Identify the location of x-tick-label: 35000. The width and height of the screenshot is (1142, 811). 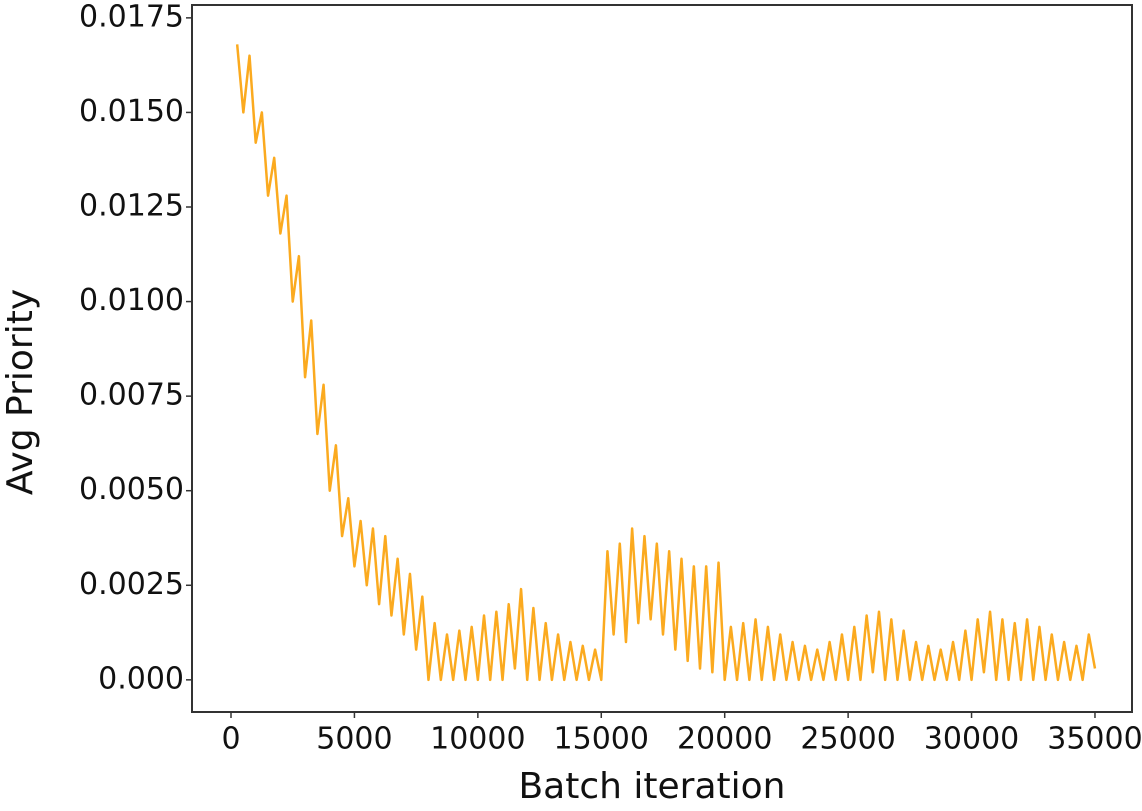
(1094, 739).